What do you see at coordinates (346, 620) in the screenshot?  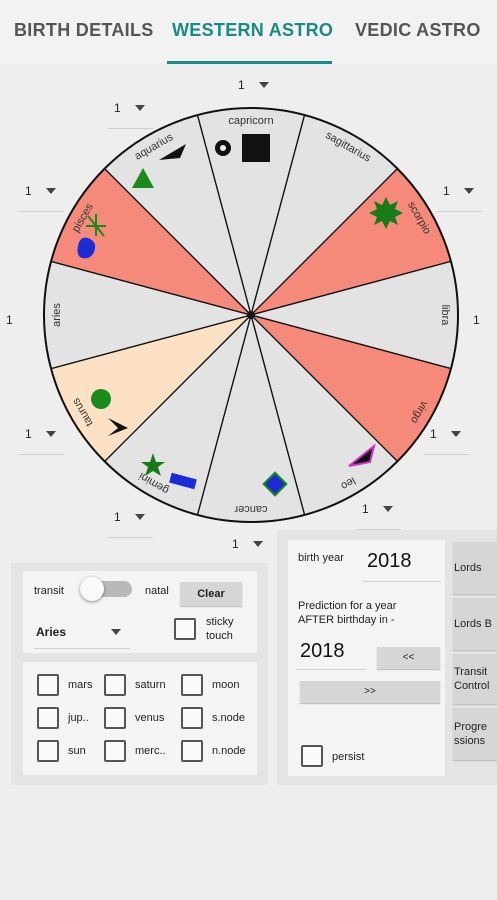 I see `prediction-text-2: AFTER birthday in -` at bounding box center [346, 620].